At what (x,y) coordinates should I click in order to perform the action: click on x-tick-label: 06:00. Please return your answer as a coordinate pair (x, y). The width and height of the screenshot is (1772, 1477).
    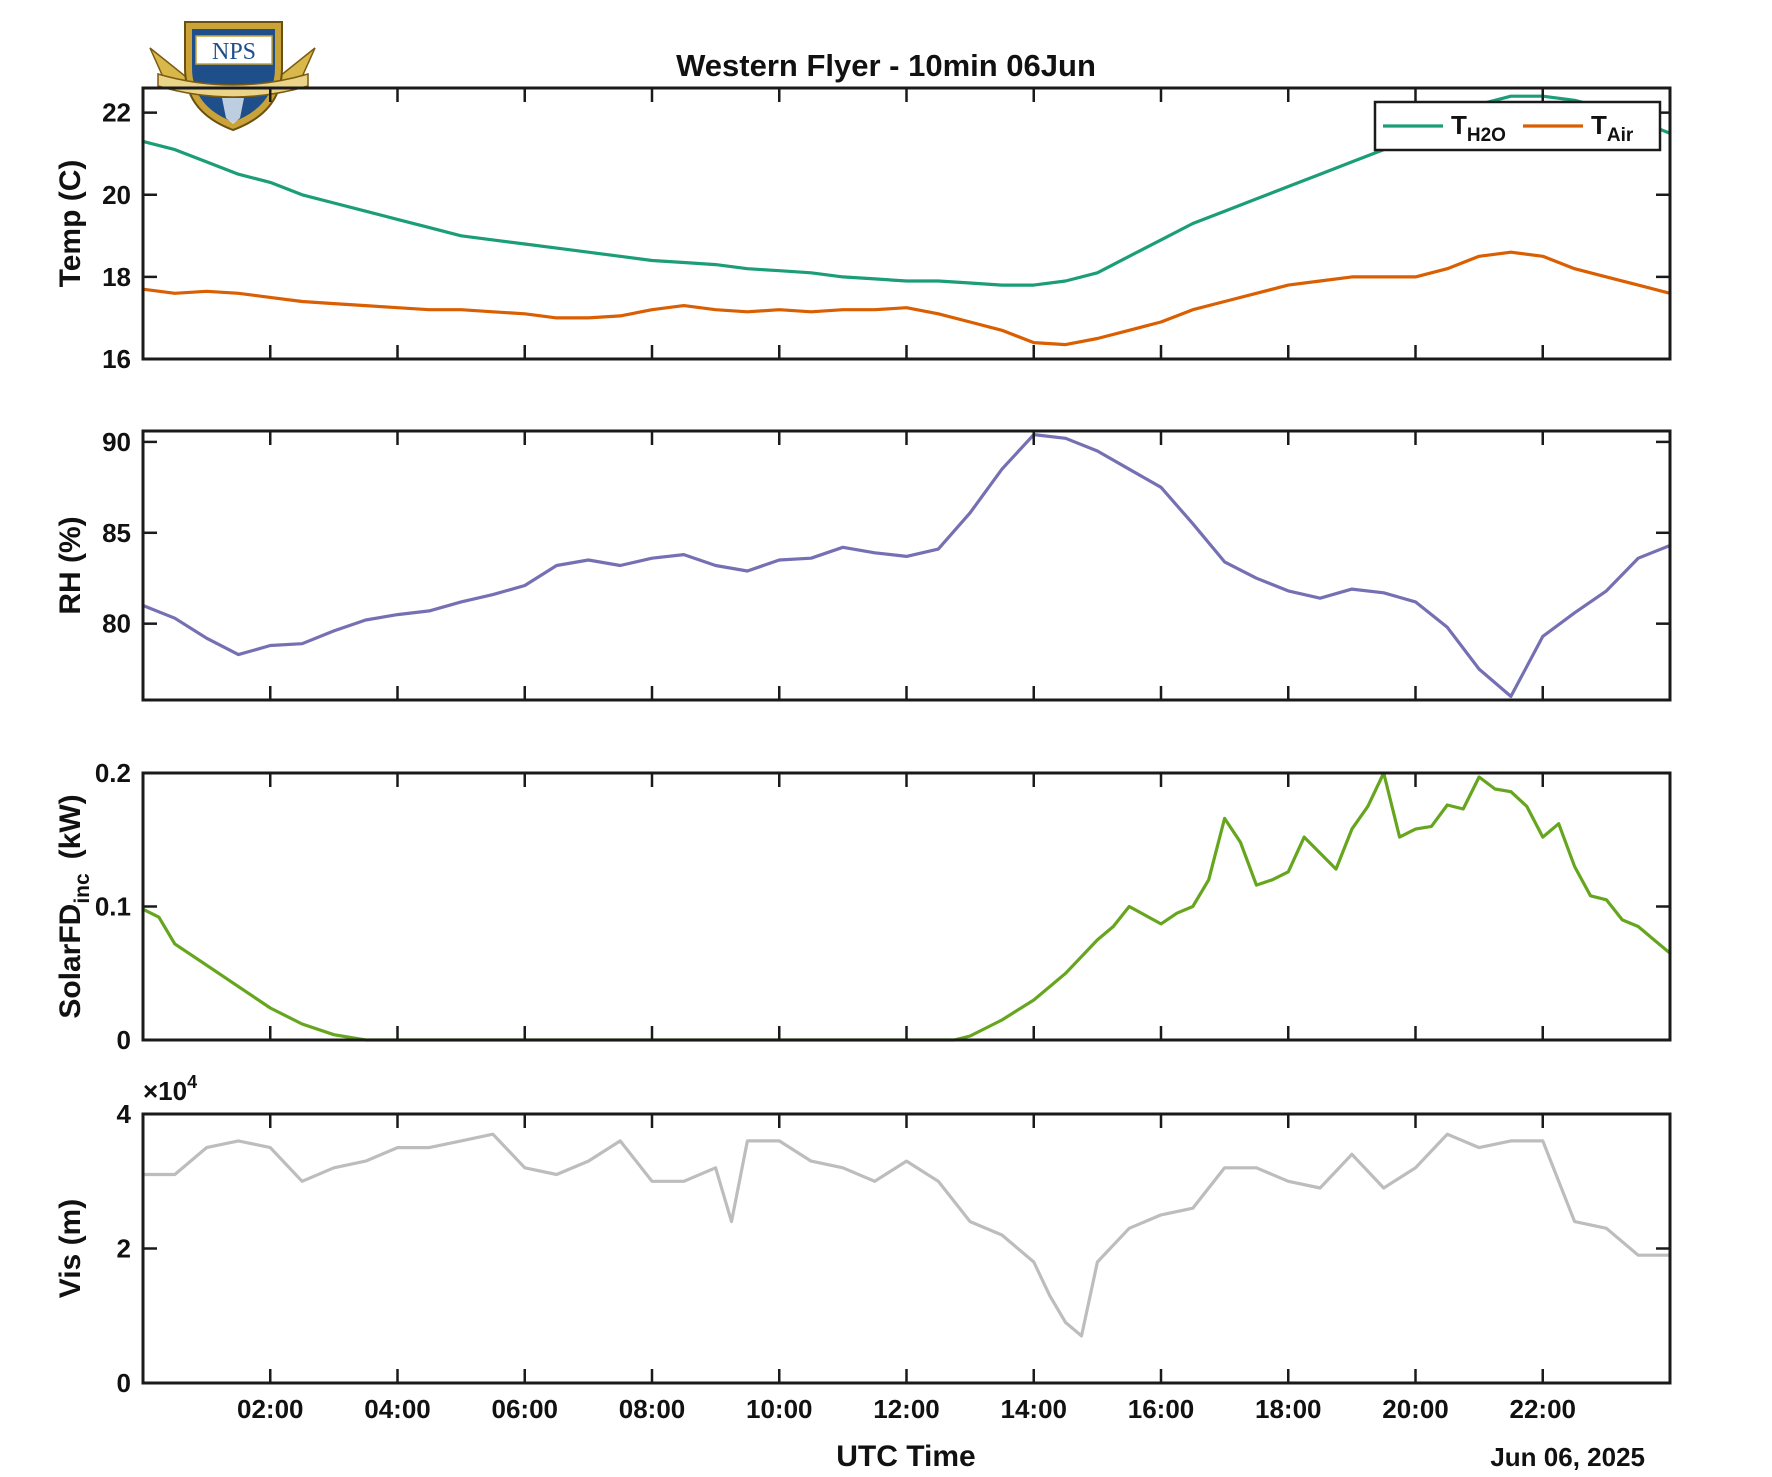
    Looking at the image, I should click on (525, 1409).